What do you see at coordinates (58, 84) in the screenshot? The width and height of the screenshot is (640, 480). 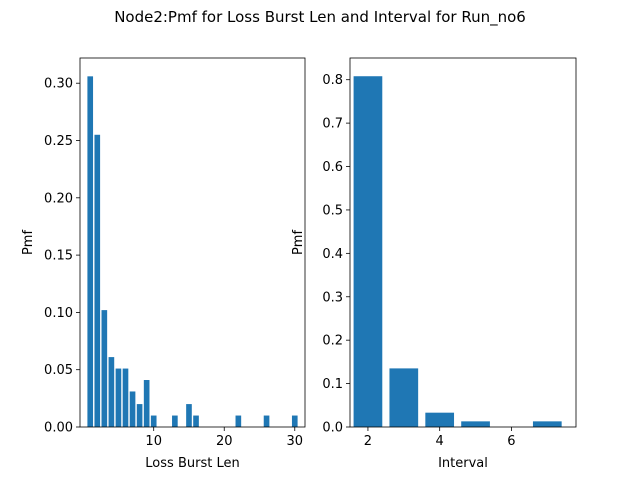 I see `y-tick-label: 0.30` at bounding box center [58, 84].